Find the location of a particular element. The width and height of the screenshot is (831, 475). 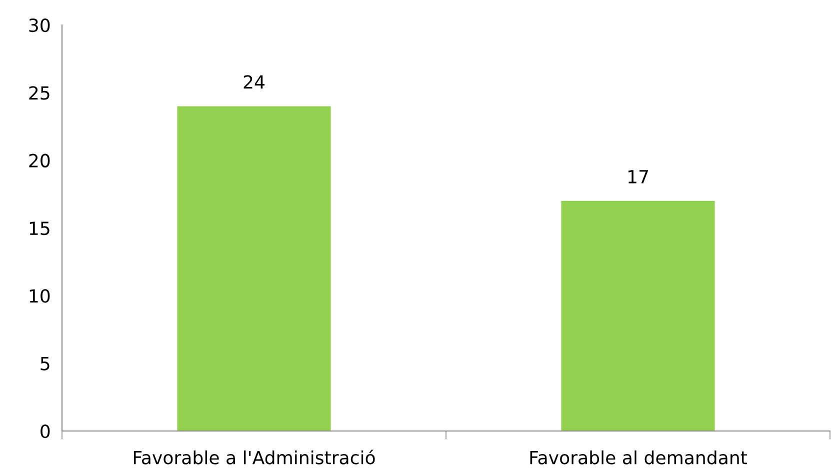

x-tick-label: Favorable al demandant is located at coordinates (639, 457).